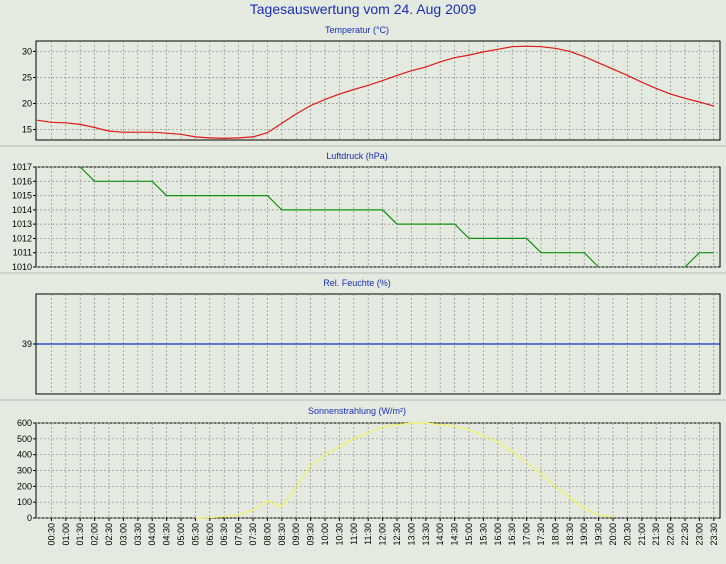 Image resolution: width=726 pixels, height=564 pixels. What do you see at coordinates (498, 534) in the screenshot?
I see `x-tick-label: 16:00` at bounding box center [498, 534].